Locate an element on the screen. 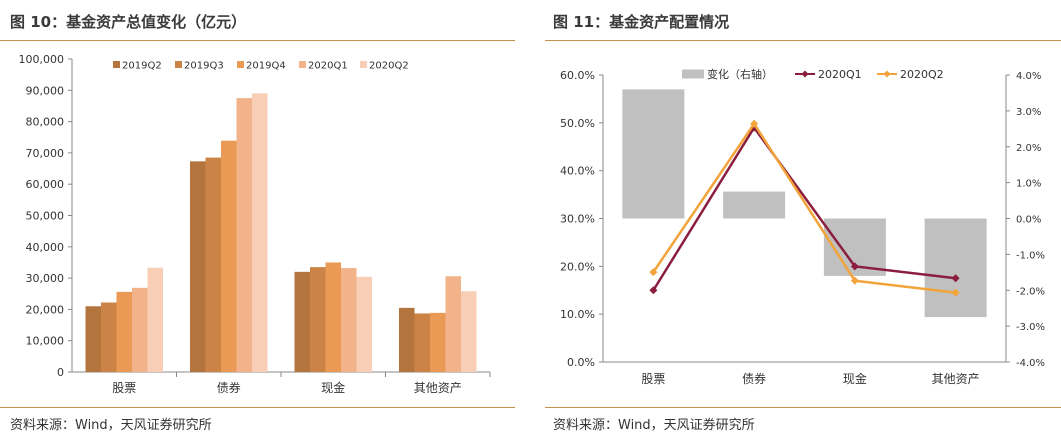 This screenshot has height=441, width=1061. right-chart-title: 图 11：基金资产配置情况 is located at coordinates (641, 22).